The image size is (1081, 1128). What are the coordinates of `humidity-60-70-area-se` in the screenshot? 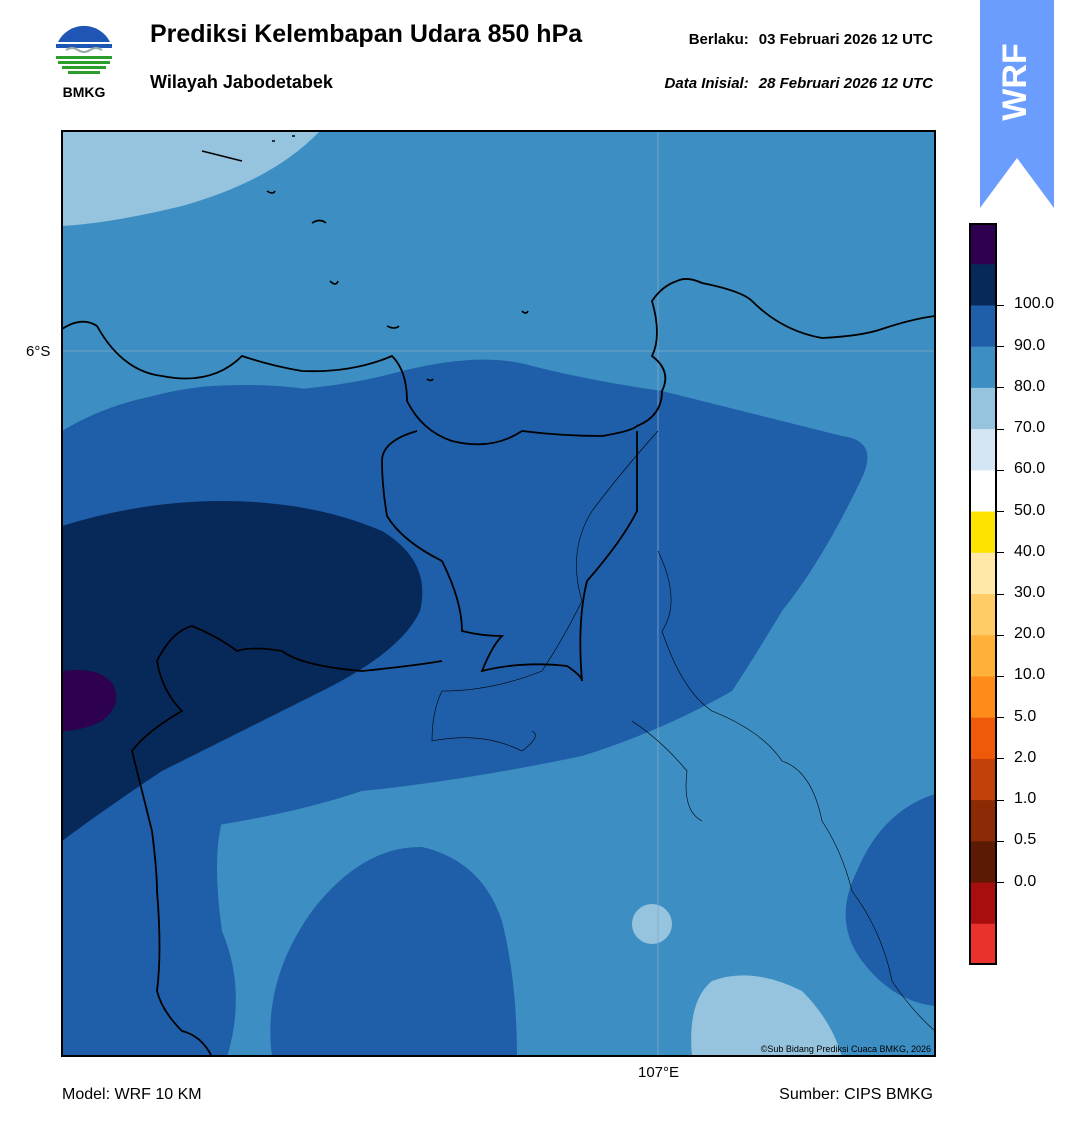 It's located at (766, 1016).